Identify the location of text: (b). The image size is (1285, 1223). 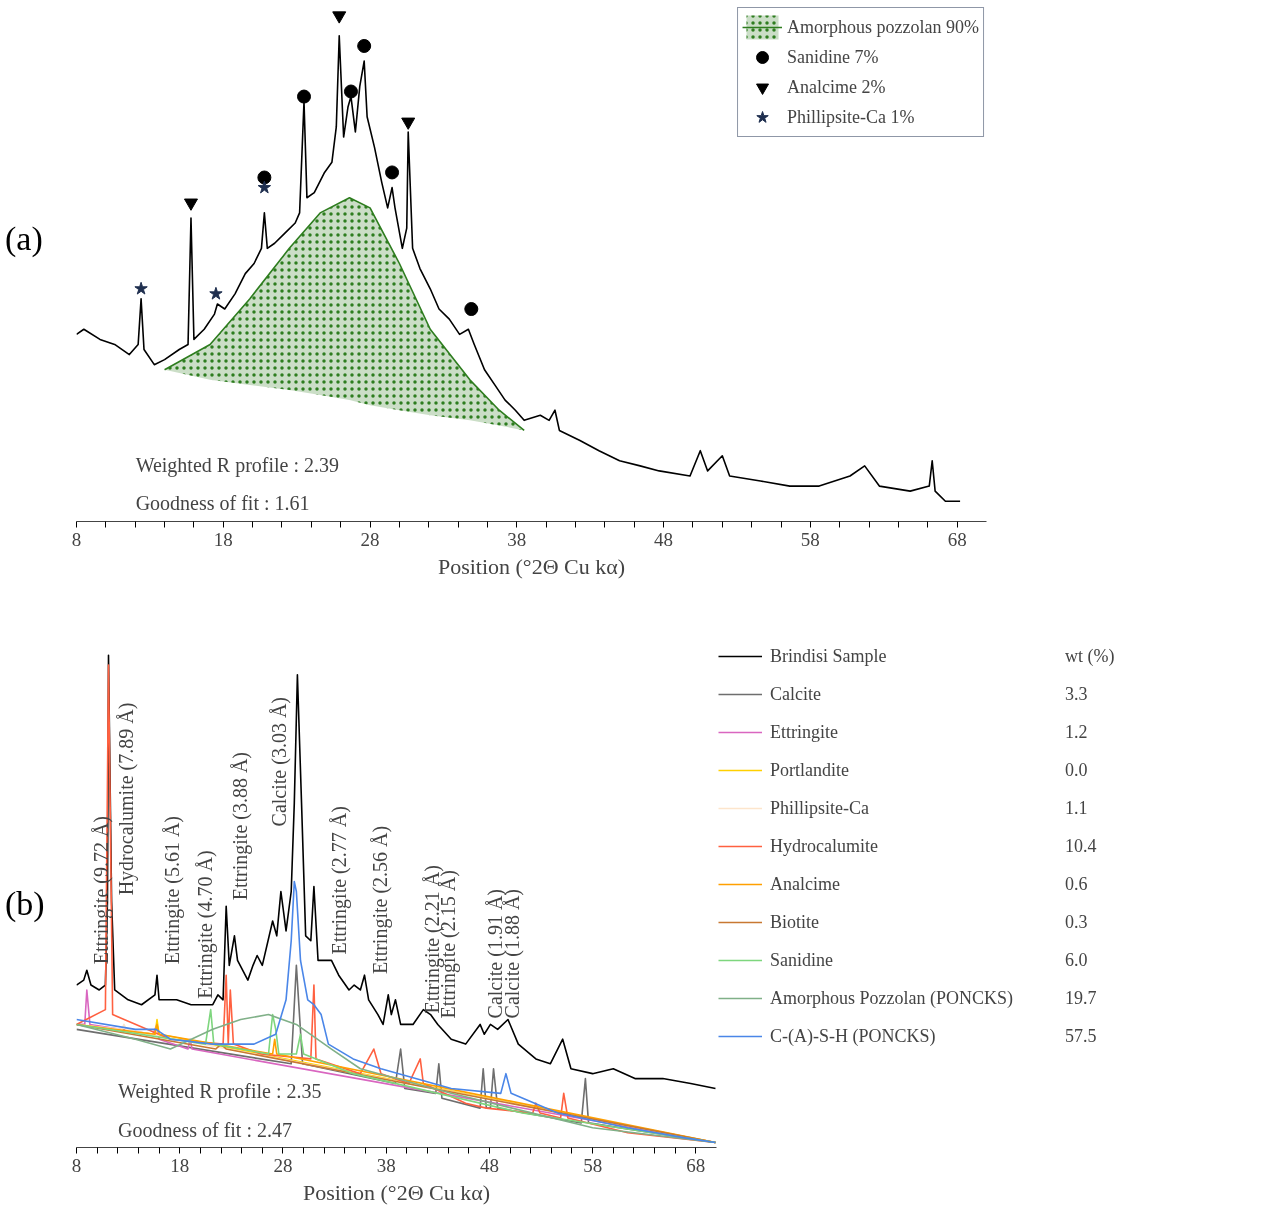
(25, 904).